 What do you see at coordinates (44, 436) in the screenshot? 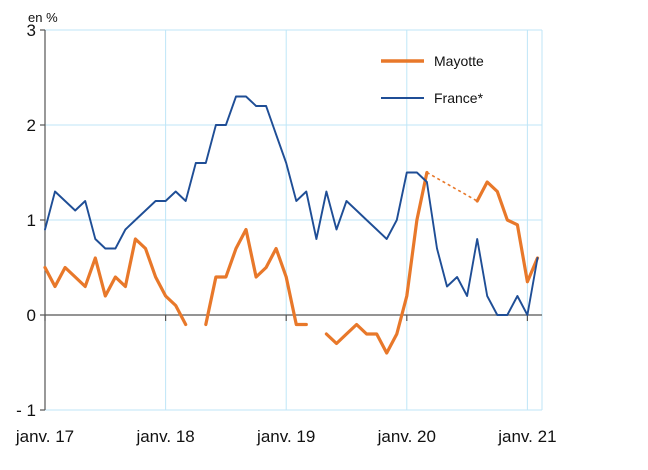
I see `x-tick-label: janv. 17` at bounding box center [44, 436].